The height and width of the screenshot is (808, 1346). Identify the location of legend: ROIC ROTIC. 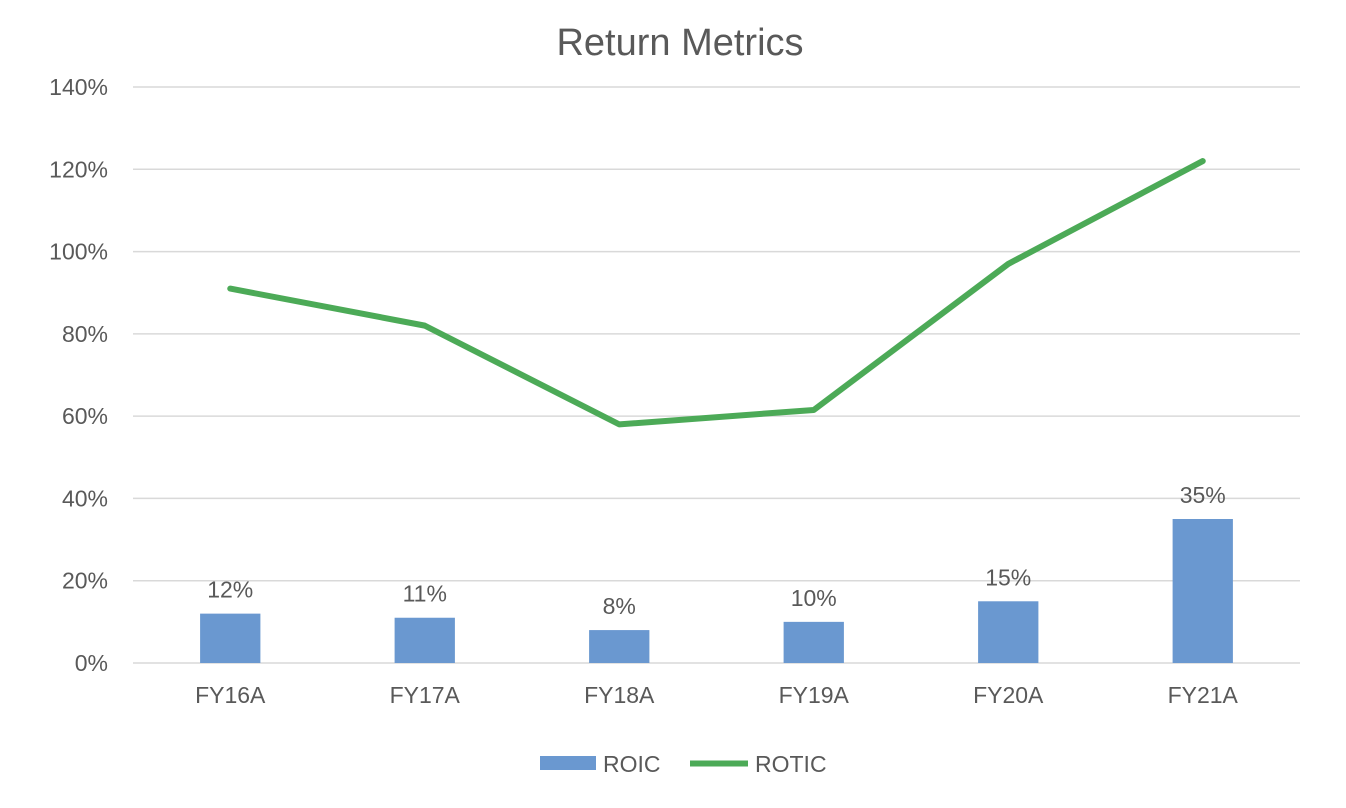
(683, 764).